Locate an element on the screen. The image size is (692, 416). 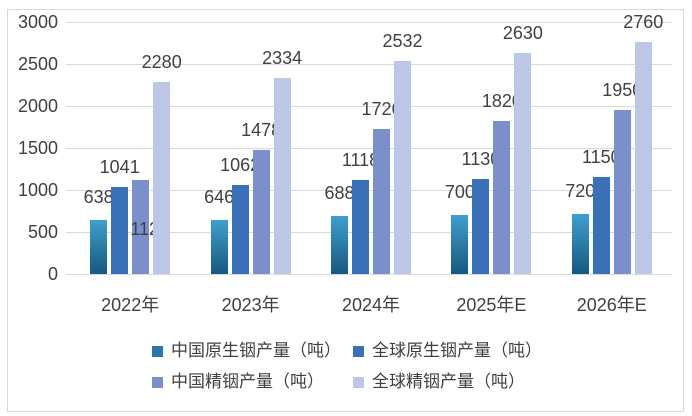
data-label: 2334 is located at coordinates (282, 57).